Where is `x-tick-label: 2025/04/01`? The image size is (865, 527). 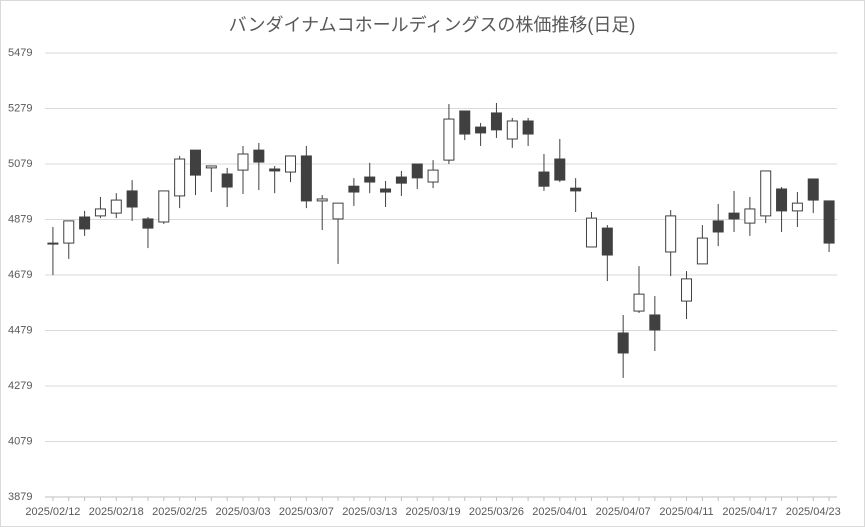
x-tick-label: 2025/04/01 is located at coordinates (559, 512).